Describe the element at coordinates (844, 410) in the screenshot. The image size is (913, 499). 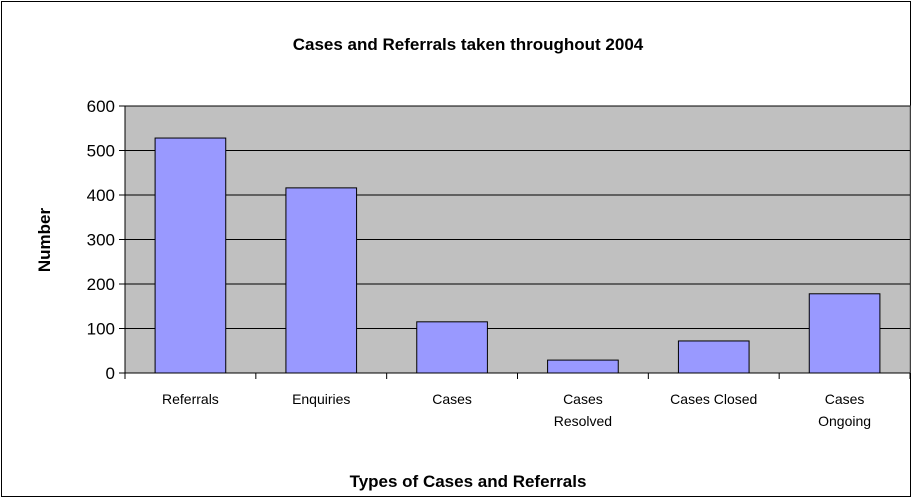
I see `x-tick-label: Cases Ongoing` at that location.